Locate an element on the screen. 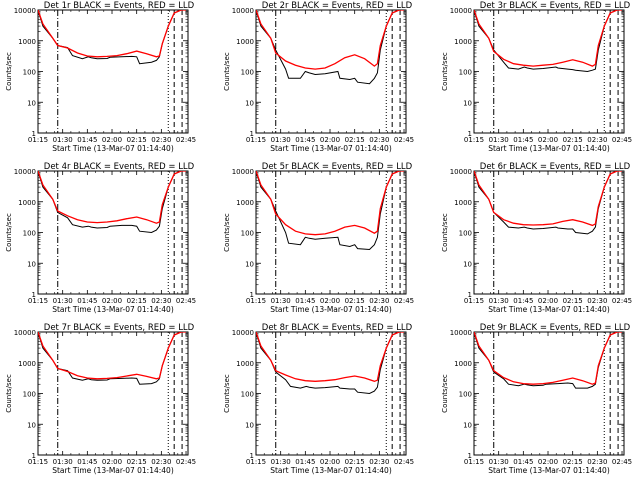  chart-title: Det 3r BLACK = Events, RED = LLD is located at coordinates (555, 6).